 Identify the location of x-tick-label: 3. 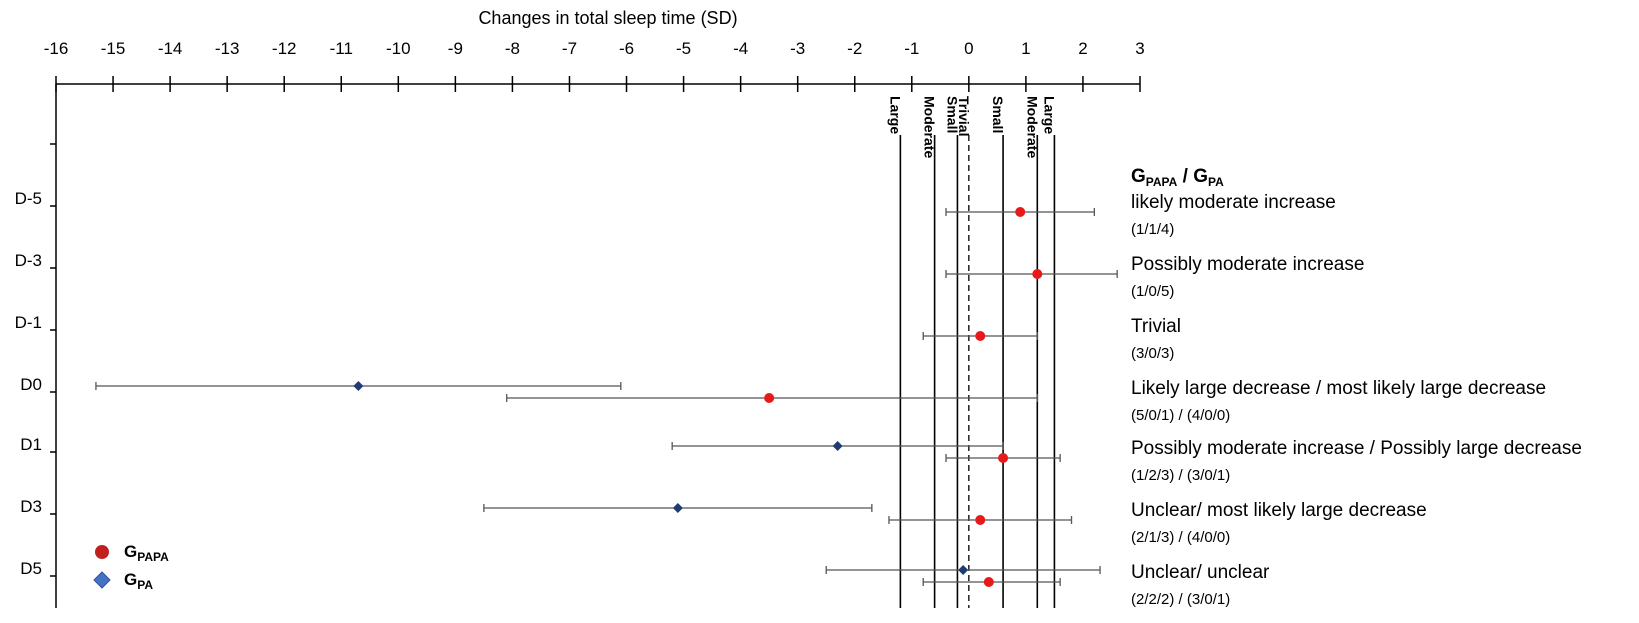
(1139, 48).